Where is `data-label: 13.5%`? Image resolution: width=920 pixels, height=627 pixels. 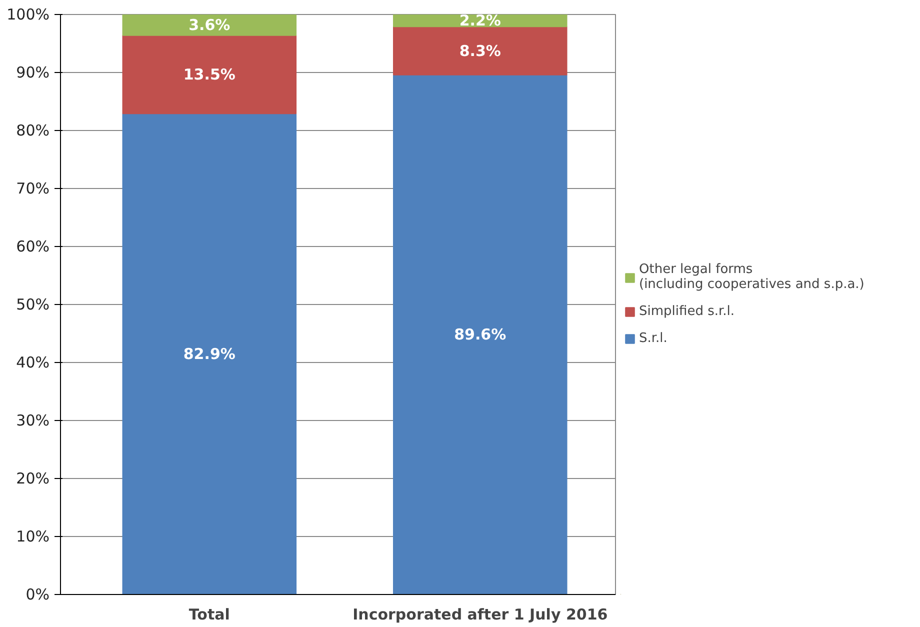 data-label: 13.5% is located at coordinates (209, 75).